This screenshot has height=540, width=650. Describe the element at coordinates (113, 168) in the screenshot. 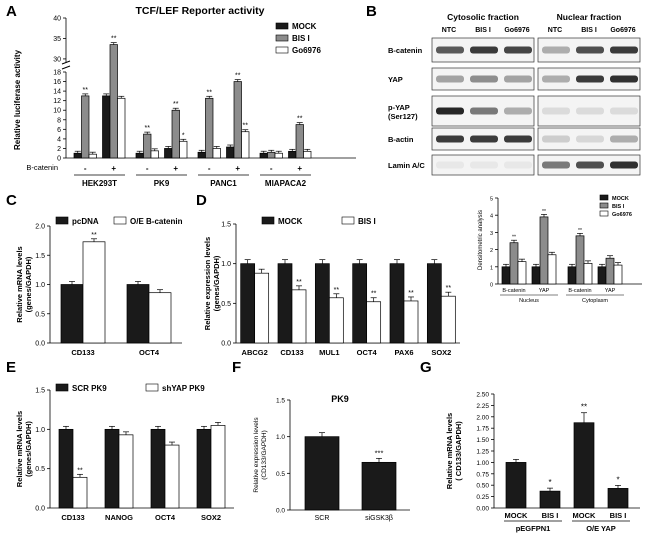

I see `a-sign-1: +` at that location.